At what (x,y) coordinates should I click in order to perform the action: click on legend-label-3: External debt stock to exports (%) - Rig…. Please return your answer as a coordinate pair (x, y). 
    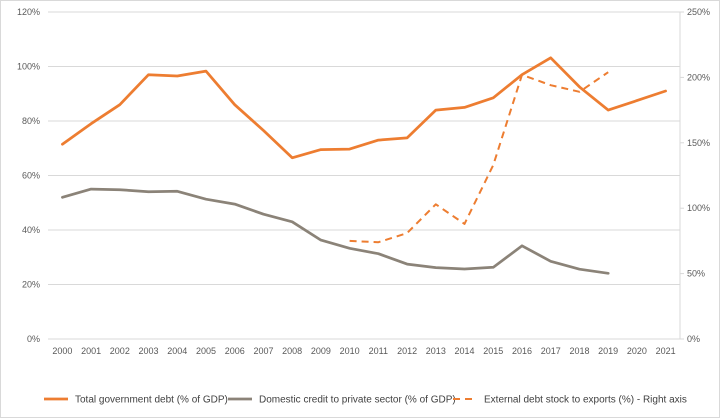
    Looking at the image, I should click on (585, 400).